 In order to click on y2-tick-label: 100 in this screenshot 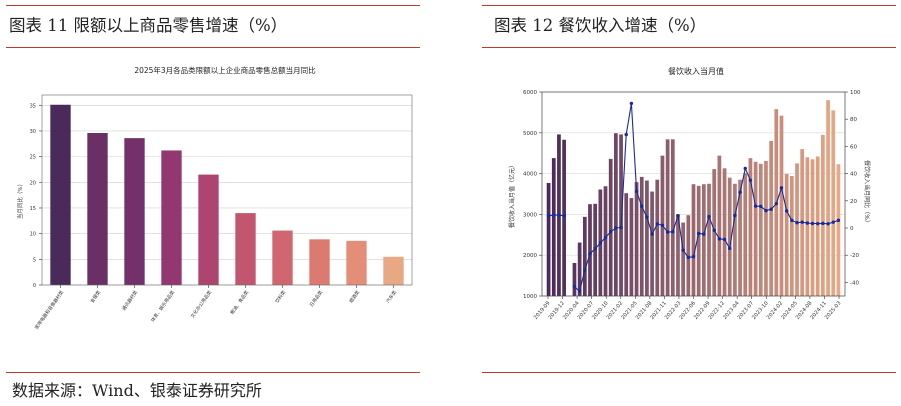, I will do `click(855, 93)`.